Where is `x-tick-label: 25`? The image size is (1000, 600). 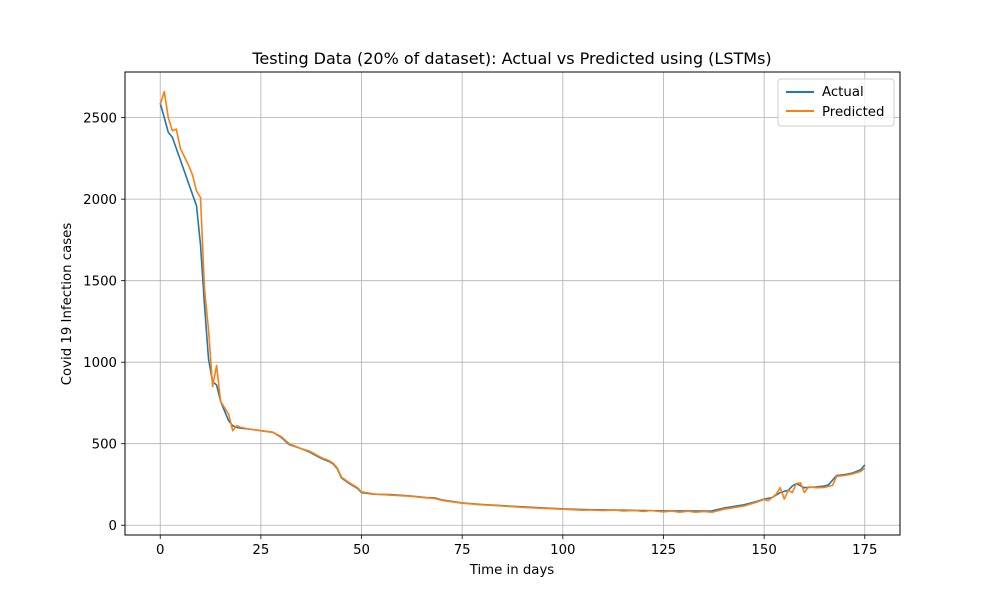 x-tick-label: 25 is located at coordinates (260, 550).